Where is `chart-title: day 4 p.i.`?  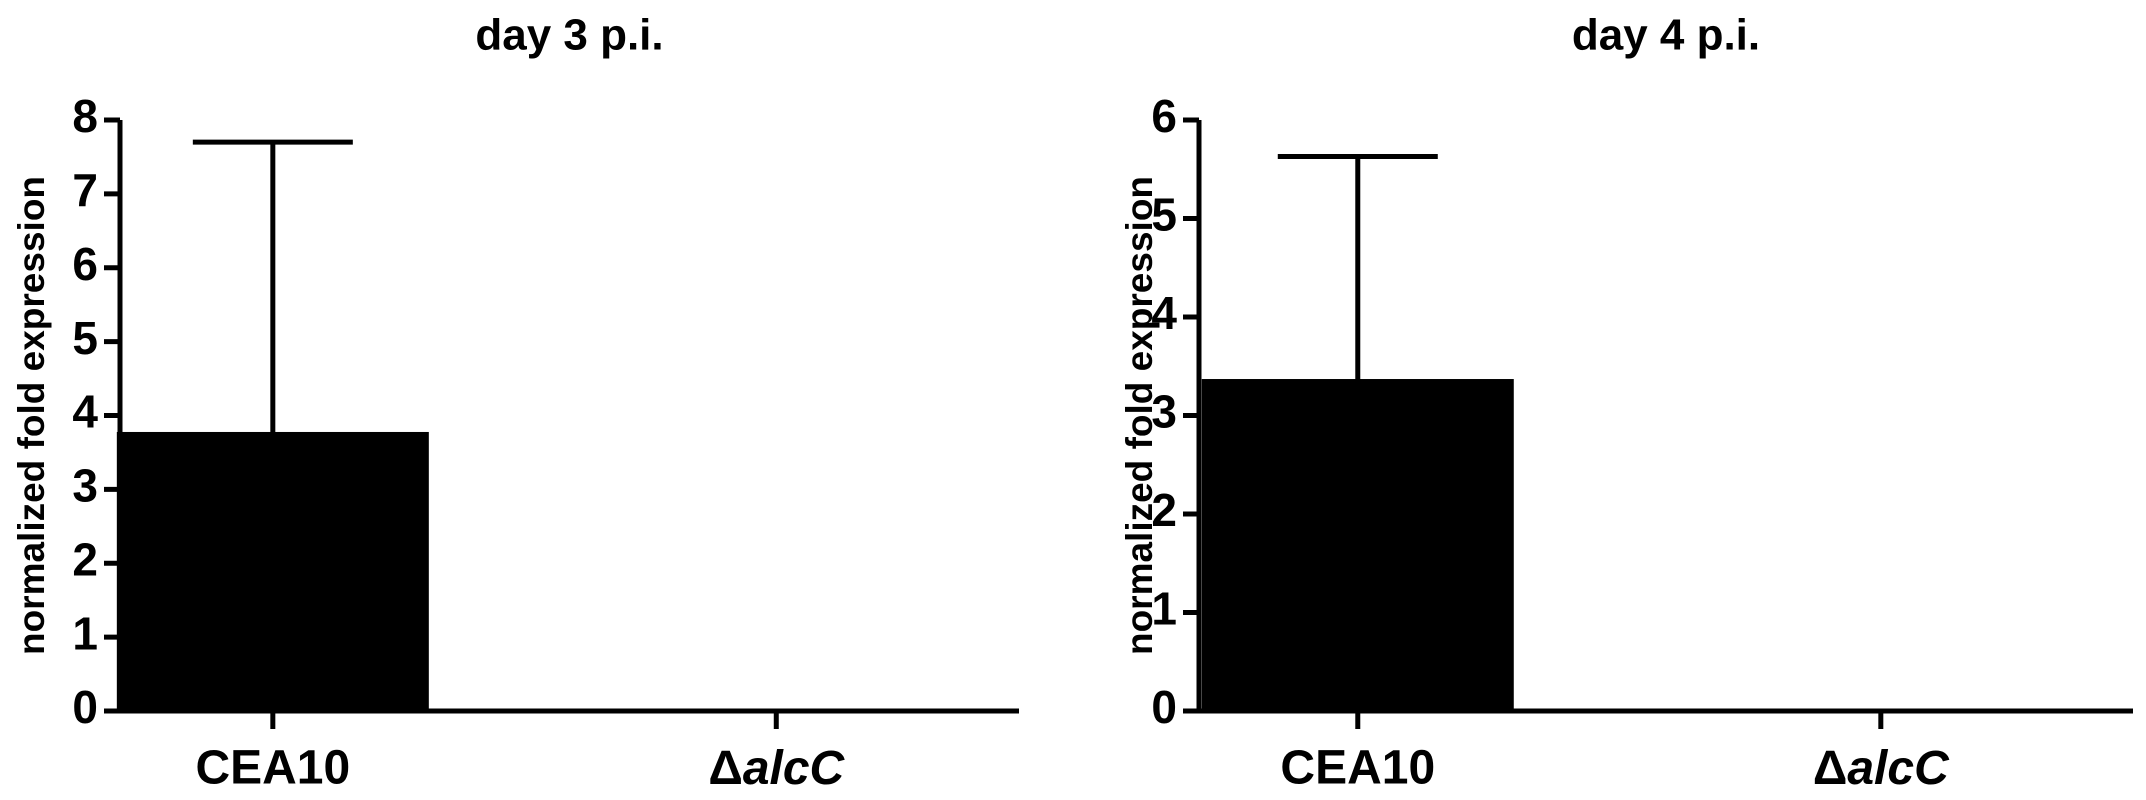 chart-title: day 4 p.i. is located at coordinates (1666, 35).